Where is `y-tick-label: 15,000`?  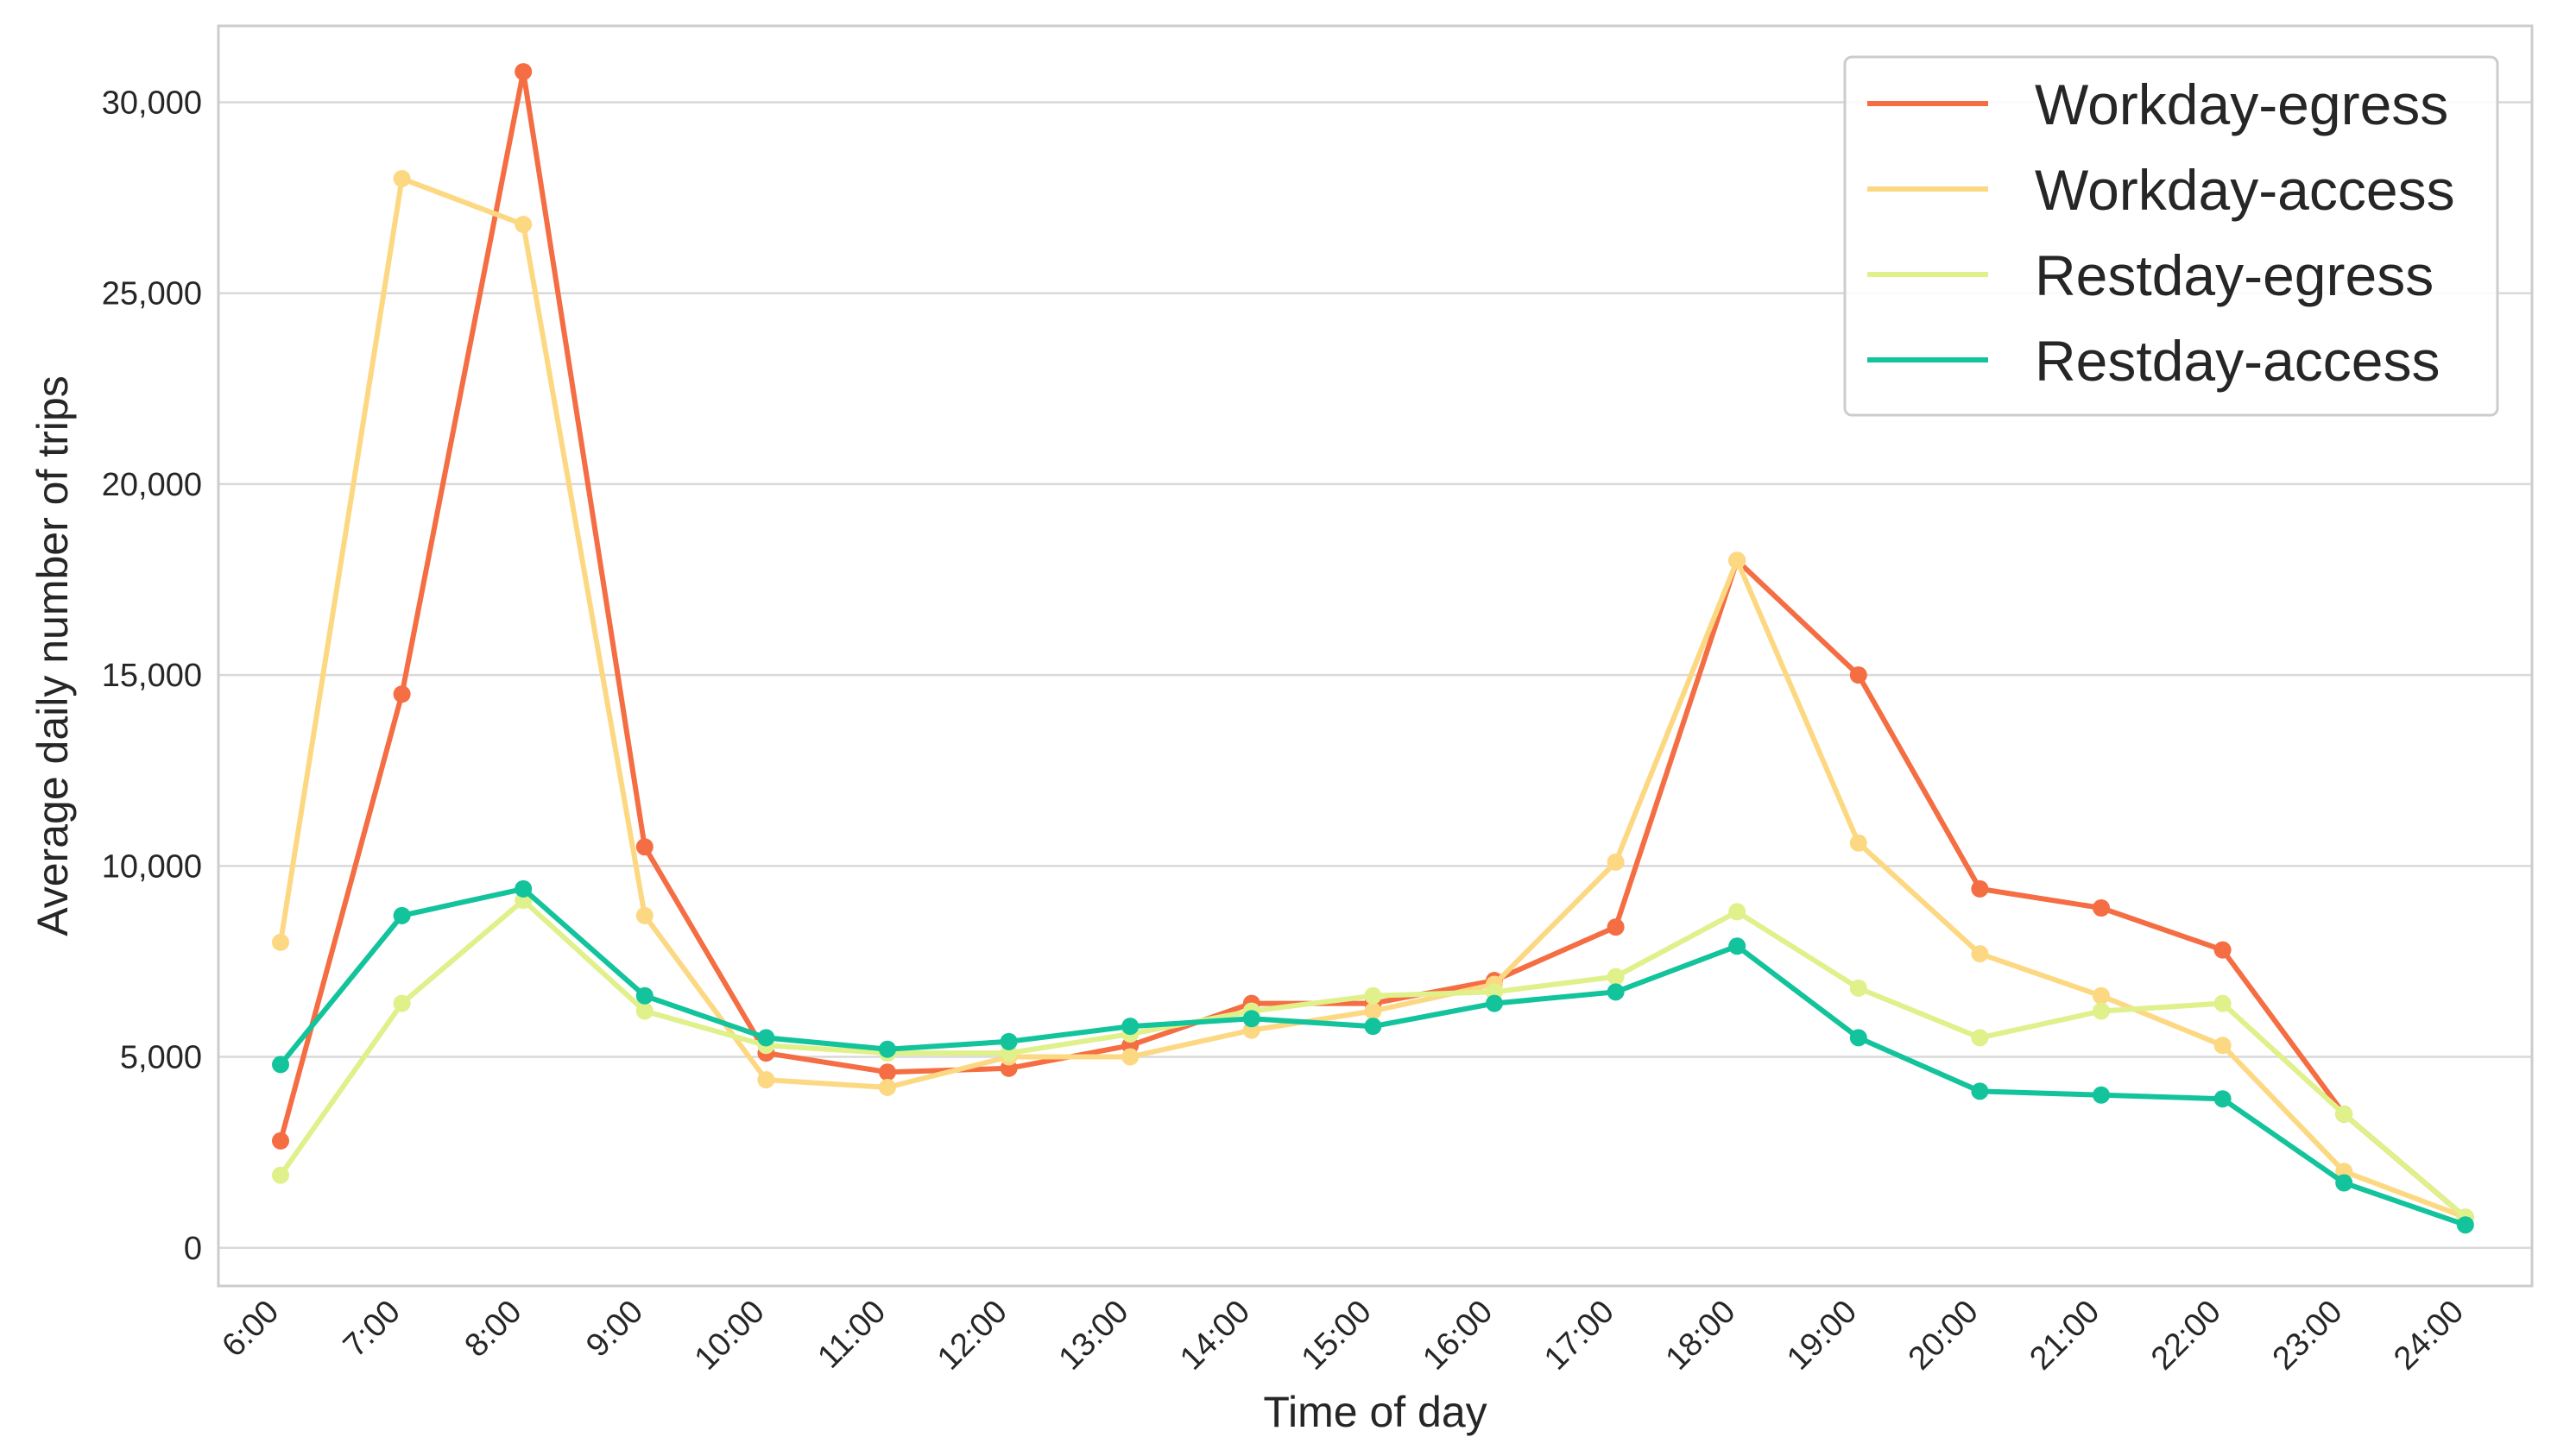
y-tick-label: 15,000 is located at coordinates (152, 676).